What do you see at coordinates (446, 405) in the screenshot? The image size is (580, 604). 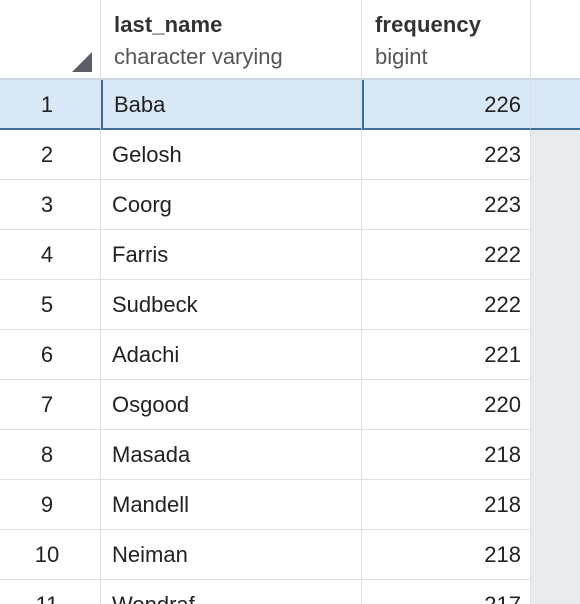 I see `cell-frequency: 220` at bounding box center [446, 405].